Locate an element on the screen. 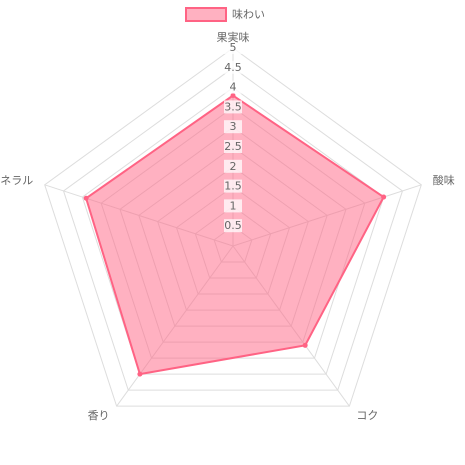 The width and height of the screenshot is (465, 465). r-tick-label: 1.5 is located at coordinates (233, 186).